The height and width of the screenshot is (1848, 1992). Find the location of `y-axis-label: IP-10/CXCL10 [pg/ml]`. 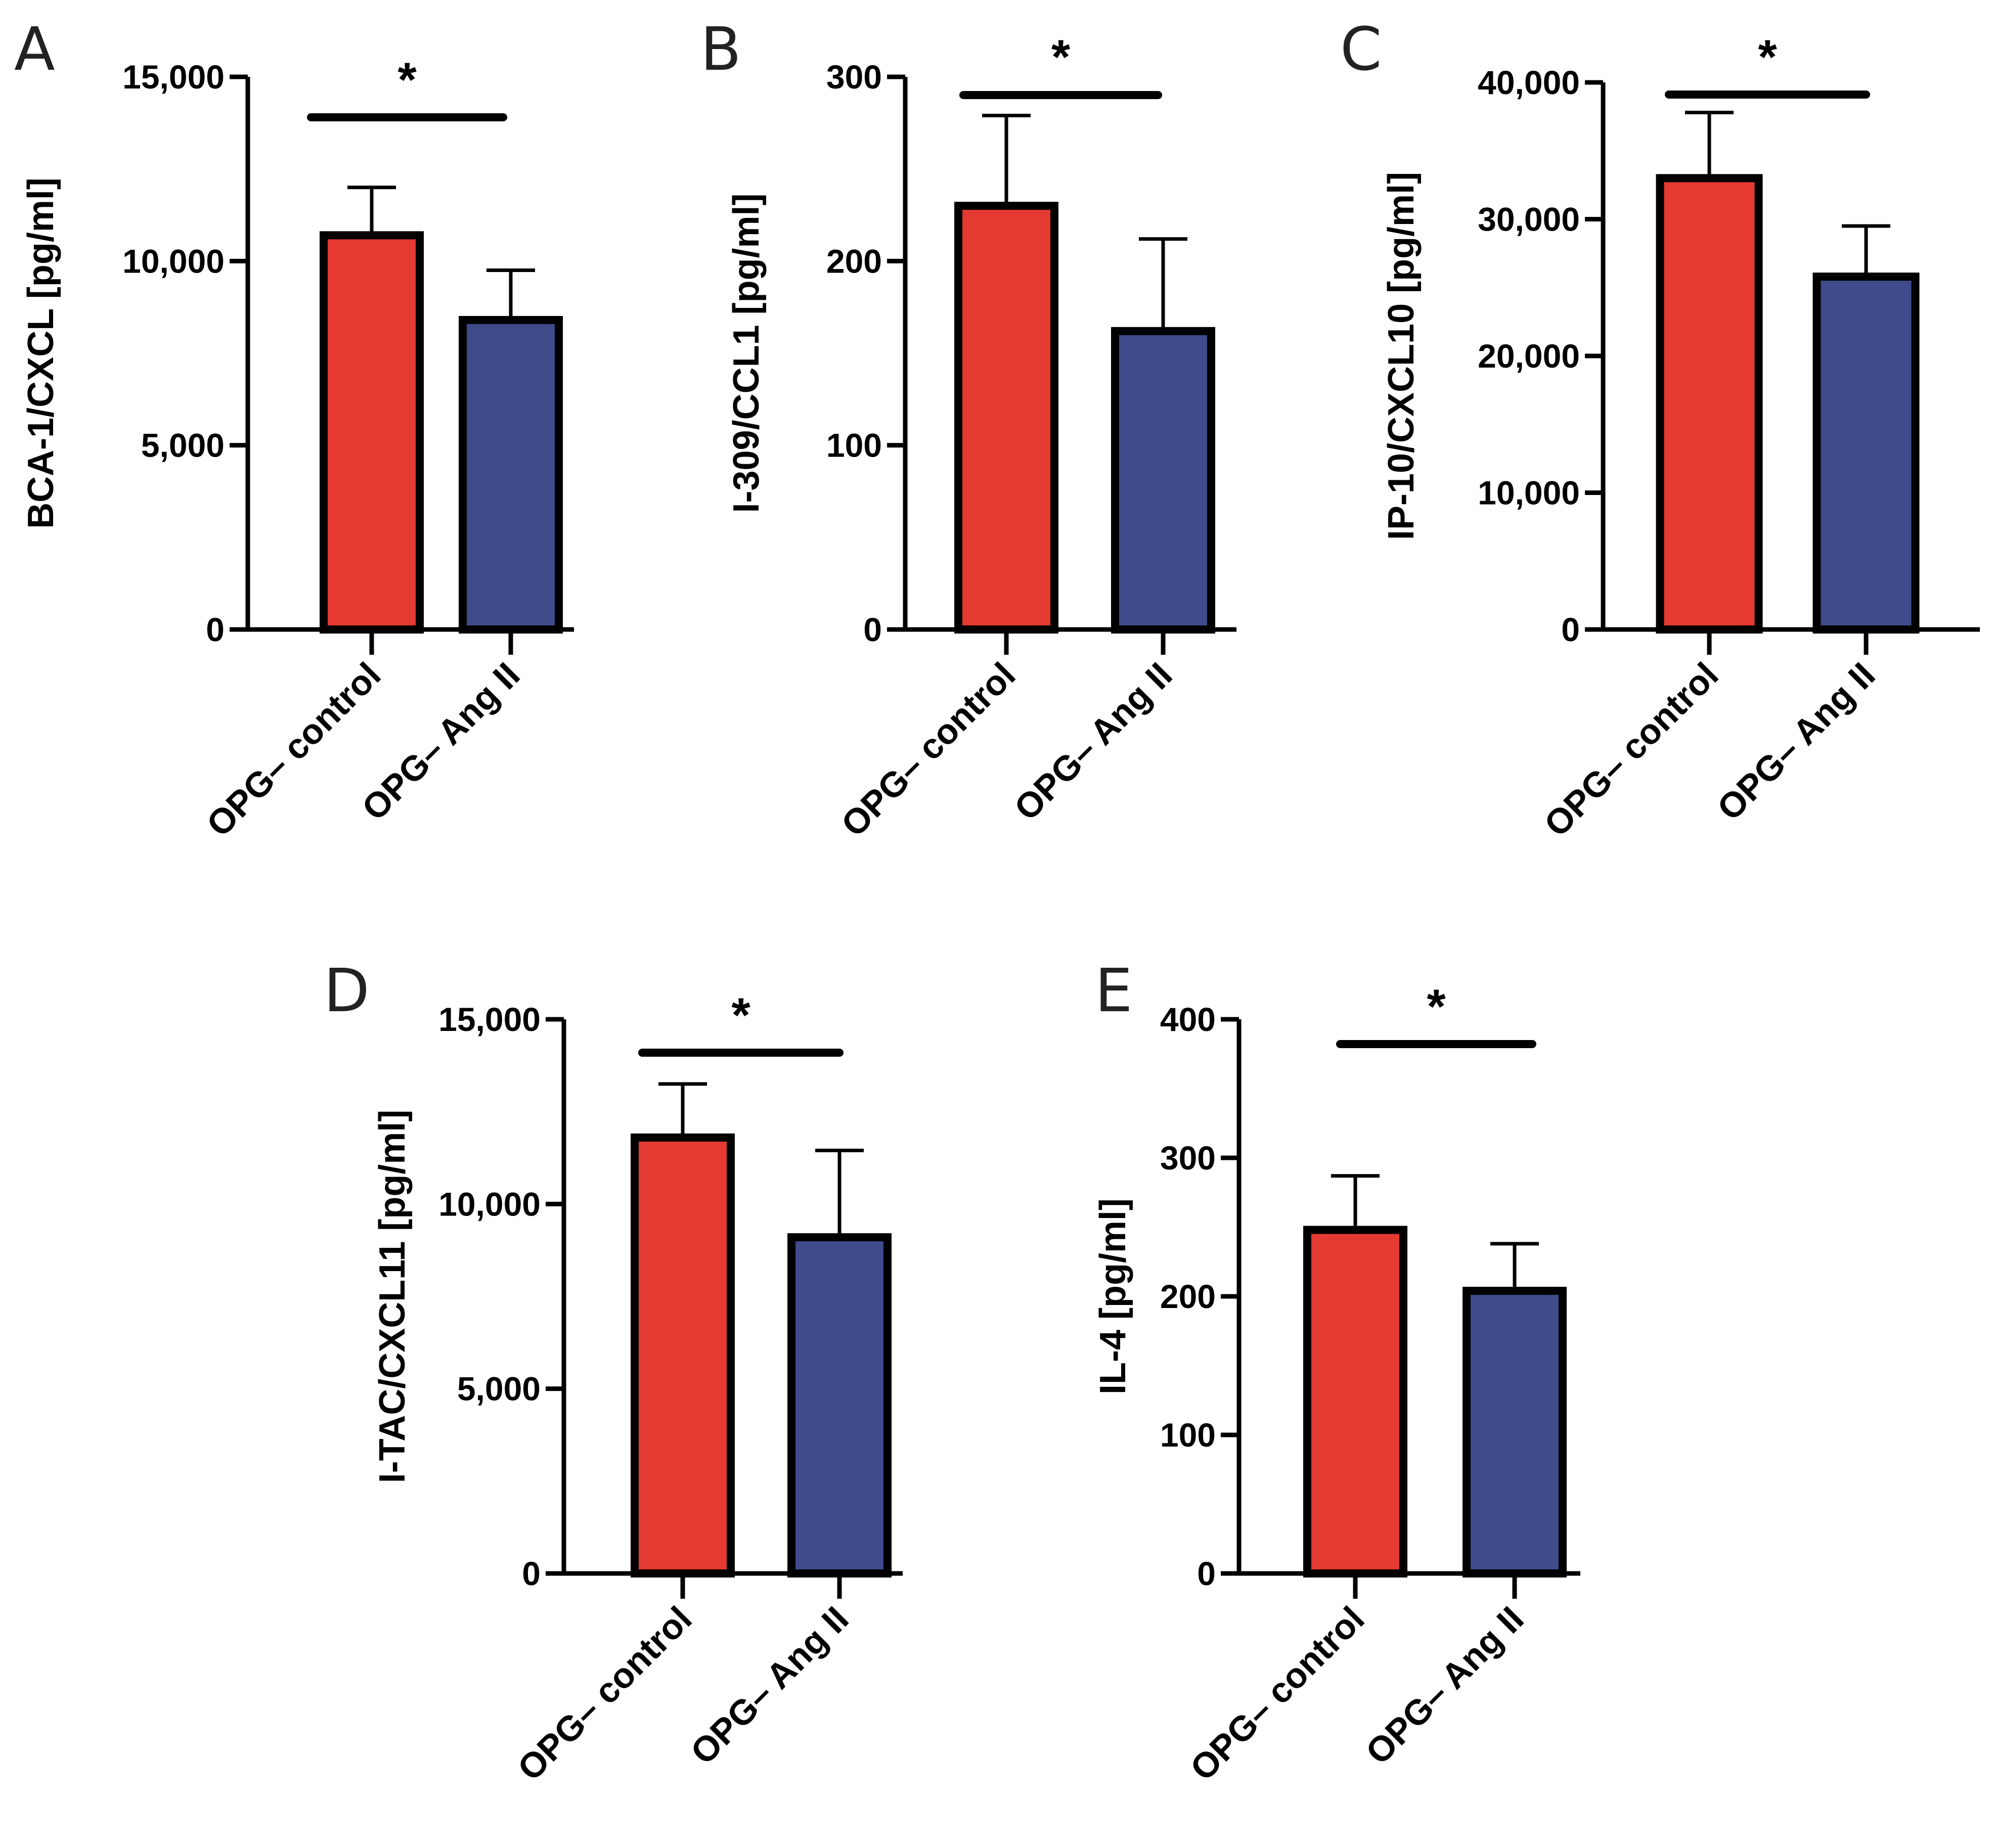

y-axis-label: IP-10/CXCL10 [pg/ml] is located at coordinates (1401, 356).